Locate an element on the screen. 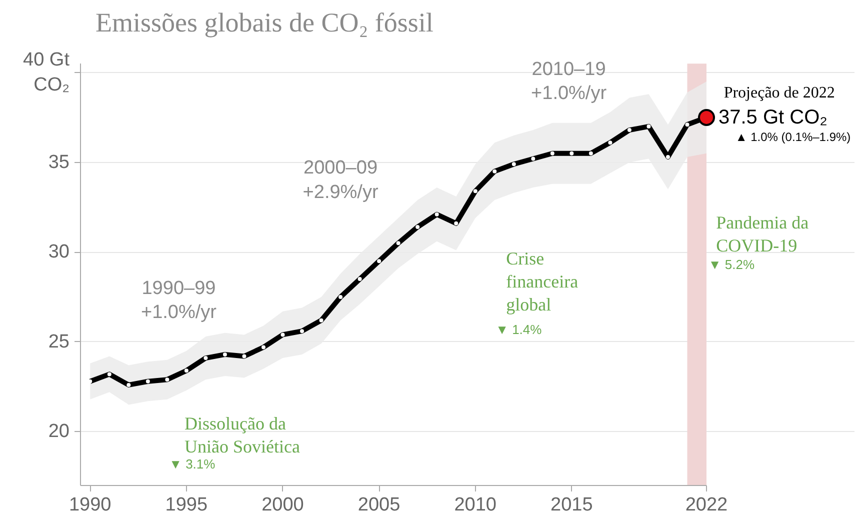 The image size is (864, 515). y-tick-label: 25 is located at coordinates (59, 341).